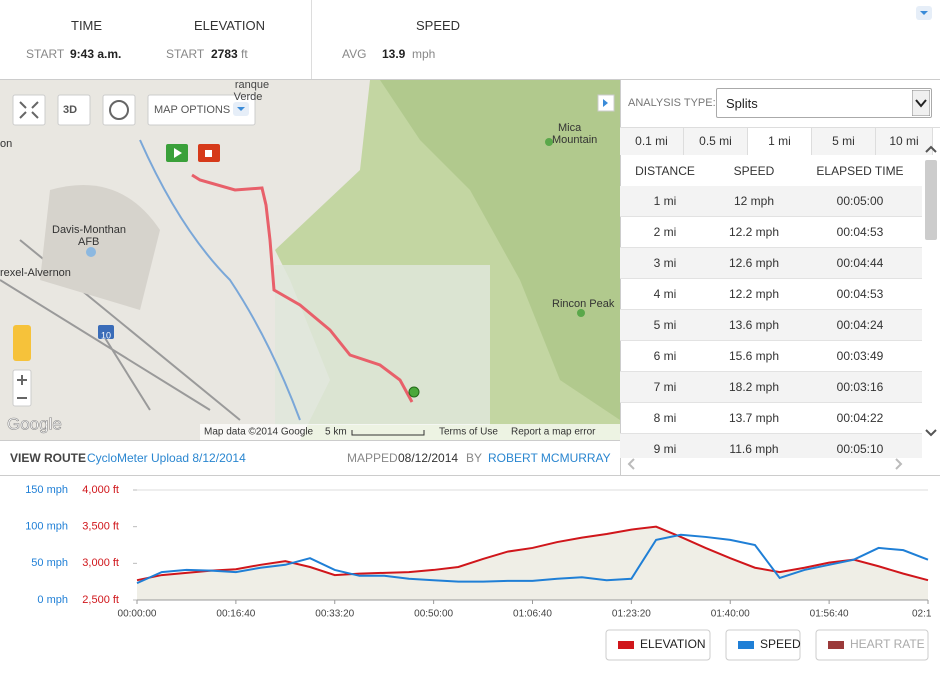  Describe the element at coordinates (354, 54) in the screenshot. I see `label: AVG` at that location.